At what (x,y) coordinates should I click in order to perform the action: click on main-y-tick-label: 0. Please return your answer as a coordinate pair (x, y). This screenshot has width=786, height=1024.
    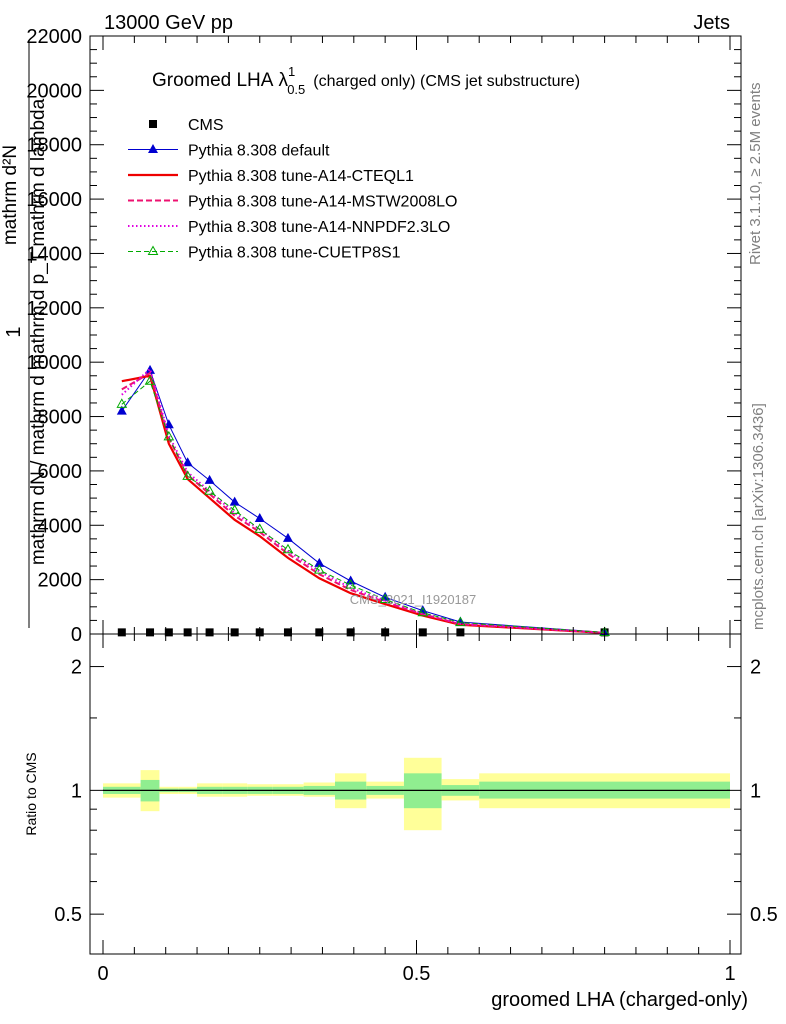
    Looking at the image, I should click on (76, 635).